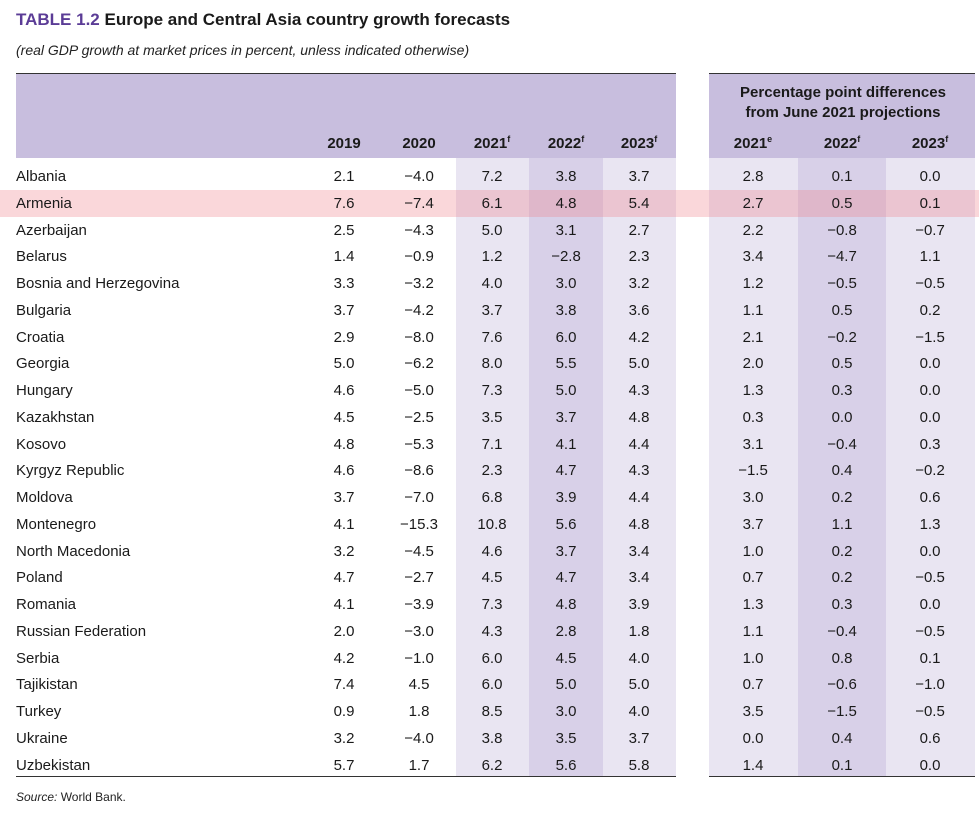 This screenshot has height=824, width=979. I want to click on table-cell: 4.6, so click(492, 551).